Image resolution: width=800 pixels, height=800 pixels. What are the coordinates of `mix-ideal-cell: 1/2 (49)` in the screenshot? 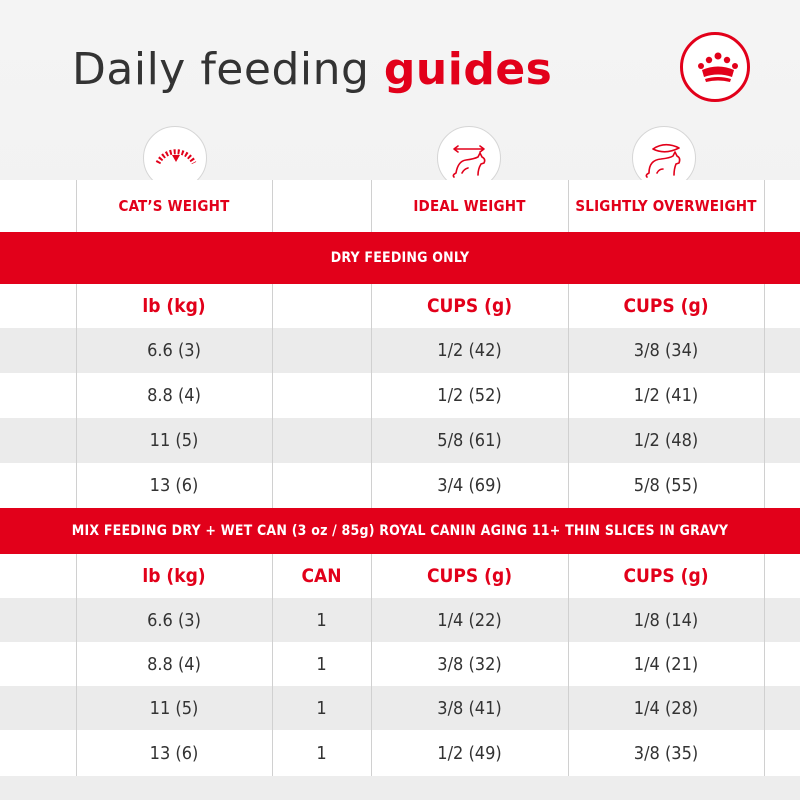 It's located at (469, 753).